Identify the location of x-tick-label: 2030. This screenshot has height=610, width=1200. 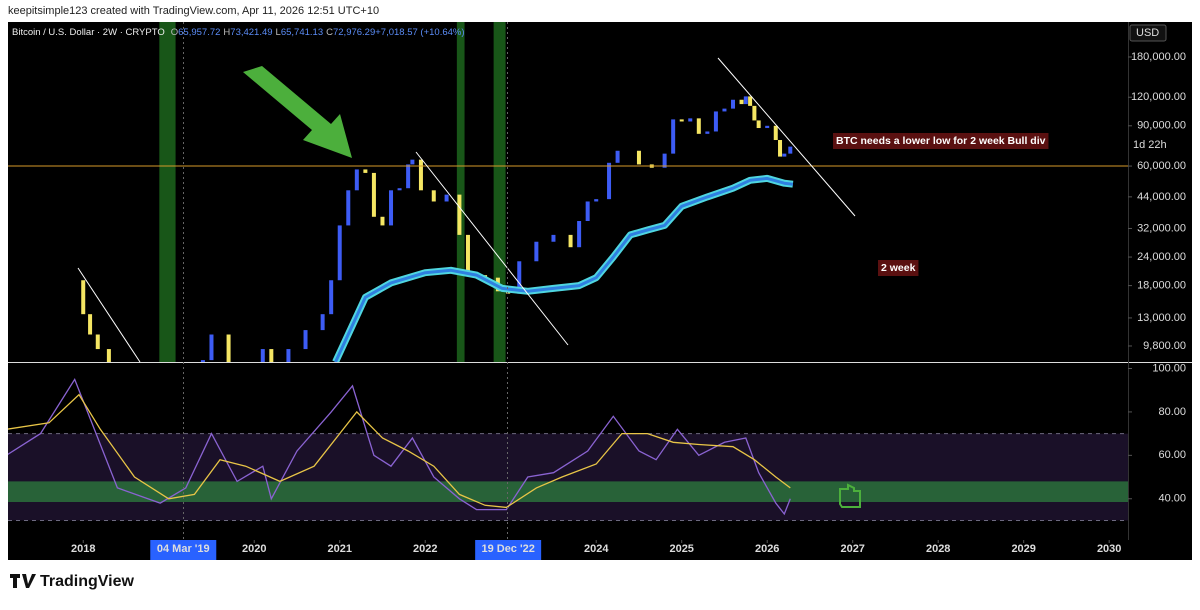
(1109, 549).